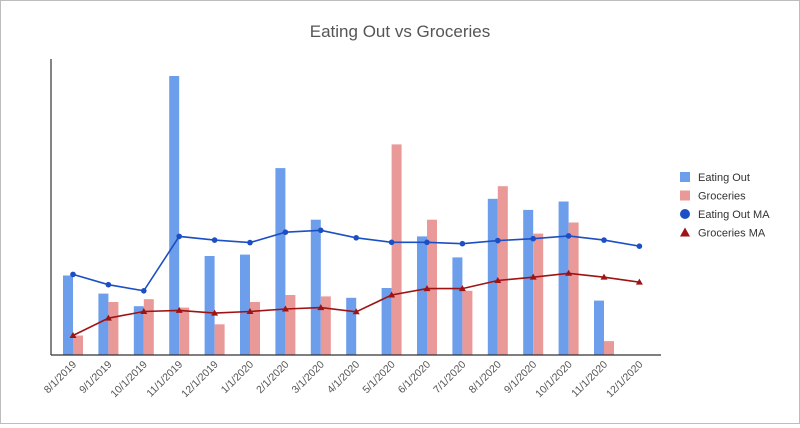  What do you see at coordinates (356, 311) in the screenshot?
I see `groceries-ma-point-4/1/2020` at bounding box center [356, 311].